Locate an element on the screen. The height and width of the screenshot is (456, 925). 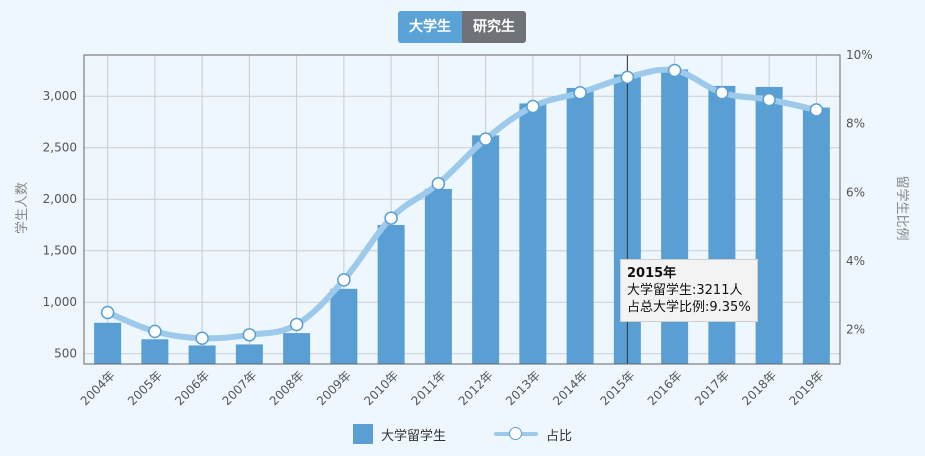
x-tick-label: 2016年 is located at coordinates (665, 388).